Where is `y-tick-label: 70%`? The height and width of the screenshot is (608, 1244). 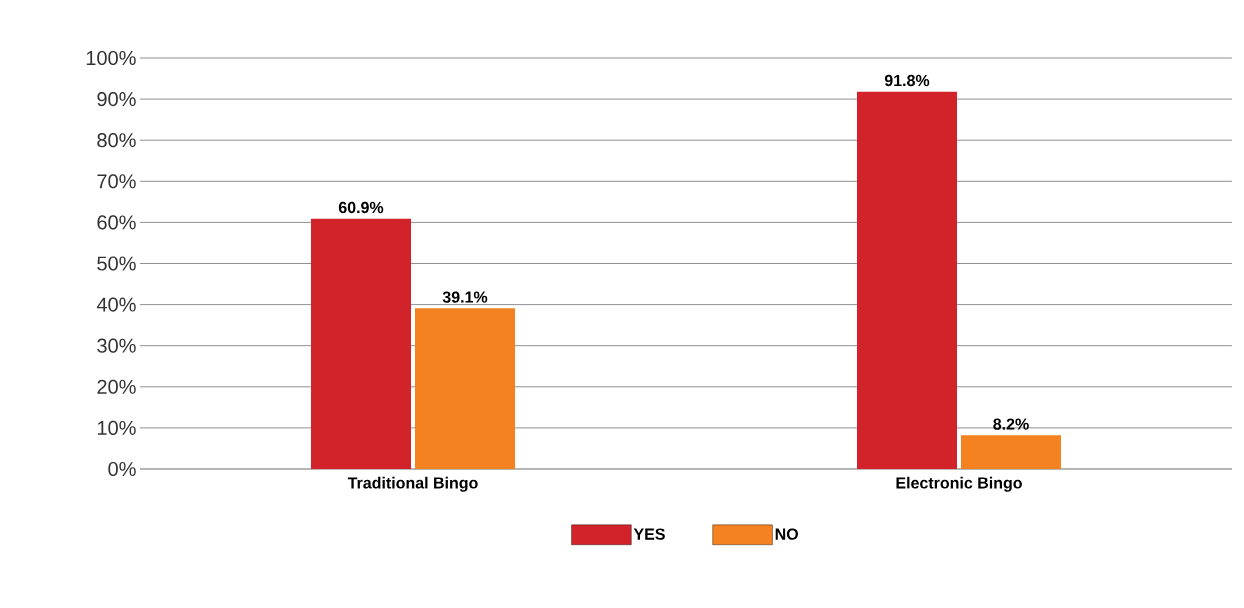
y-tick-label: 70% is located at coordinates (116, 181).